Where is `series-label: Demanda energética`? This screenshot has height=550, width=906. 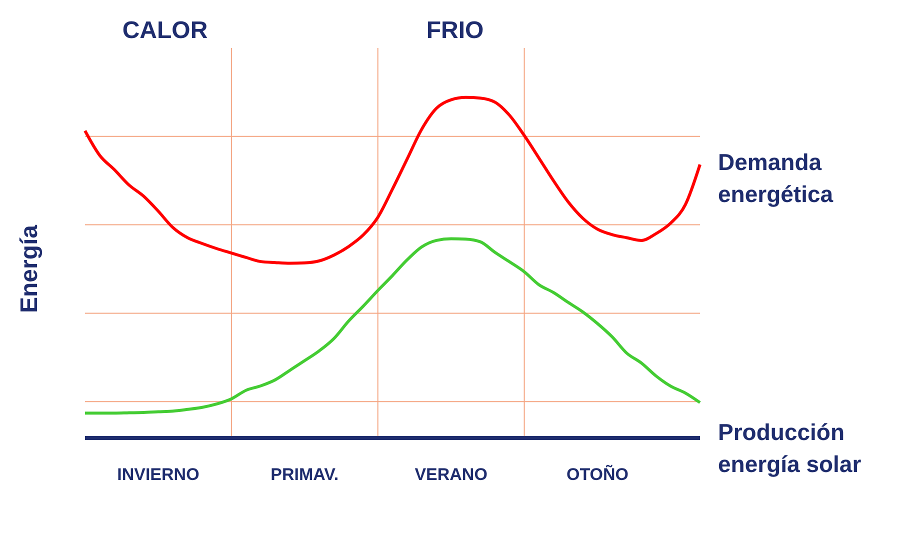
series-label: Demanda energética is located at coordinates (776, 178).